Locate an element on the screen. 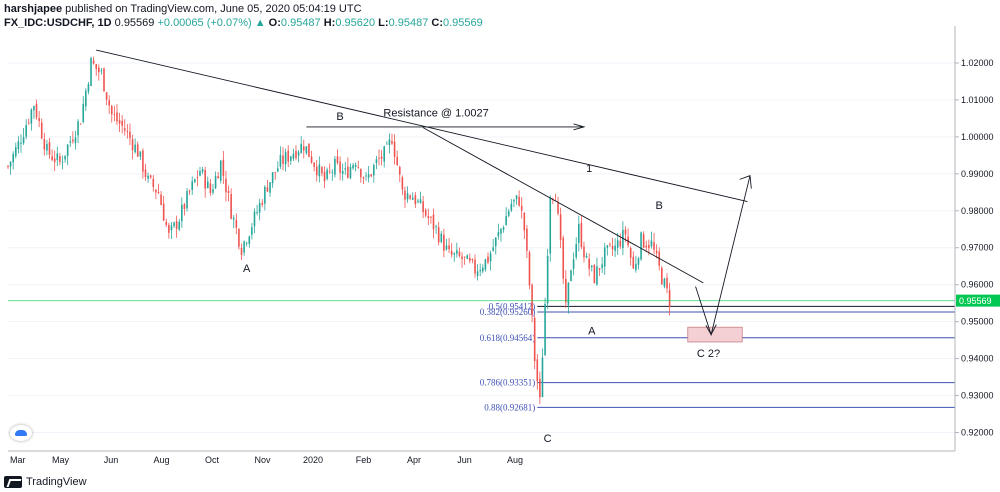 The width and height of the screenshot is (1000, 492). price-tick-label: 1.02000 is located at coordinates (977, 63).